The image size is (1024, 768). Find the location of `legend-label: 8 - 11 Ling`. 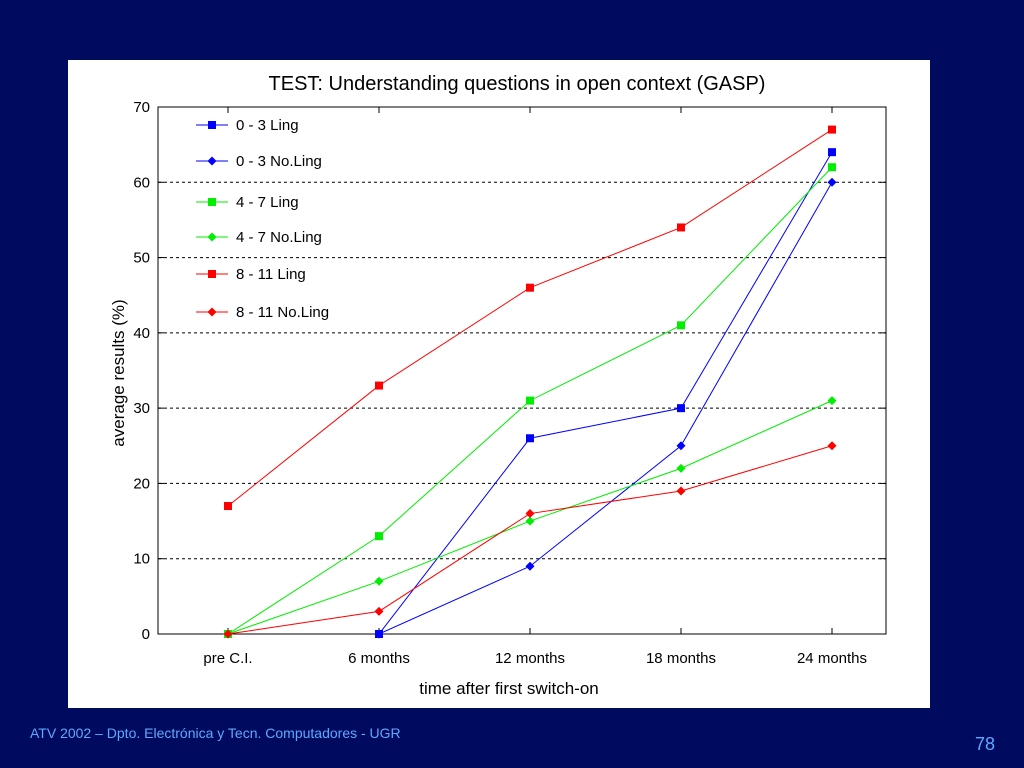

legend-label: 8 - 11 Ling is located at coordinates (271, 274).